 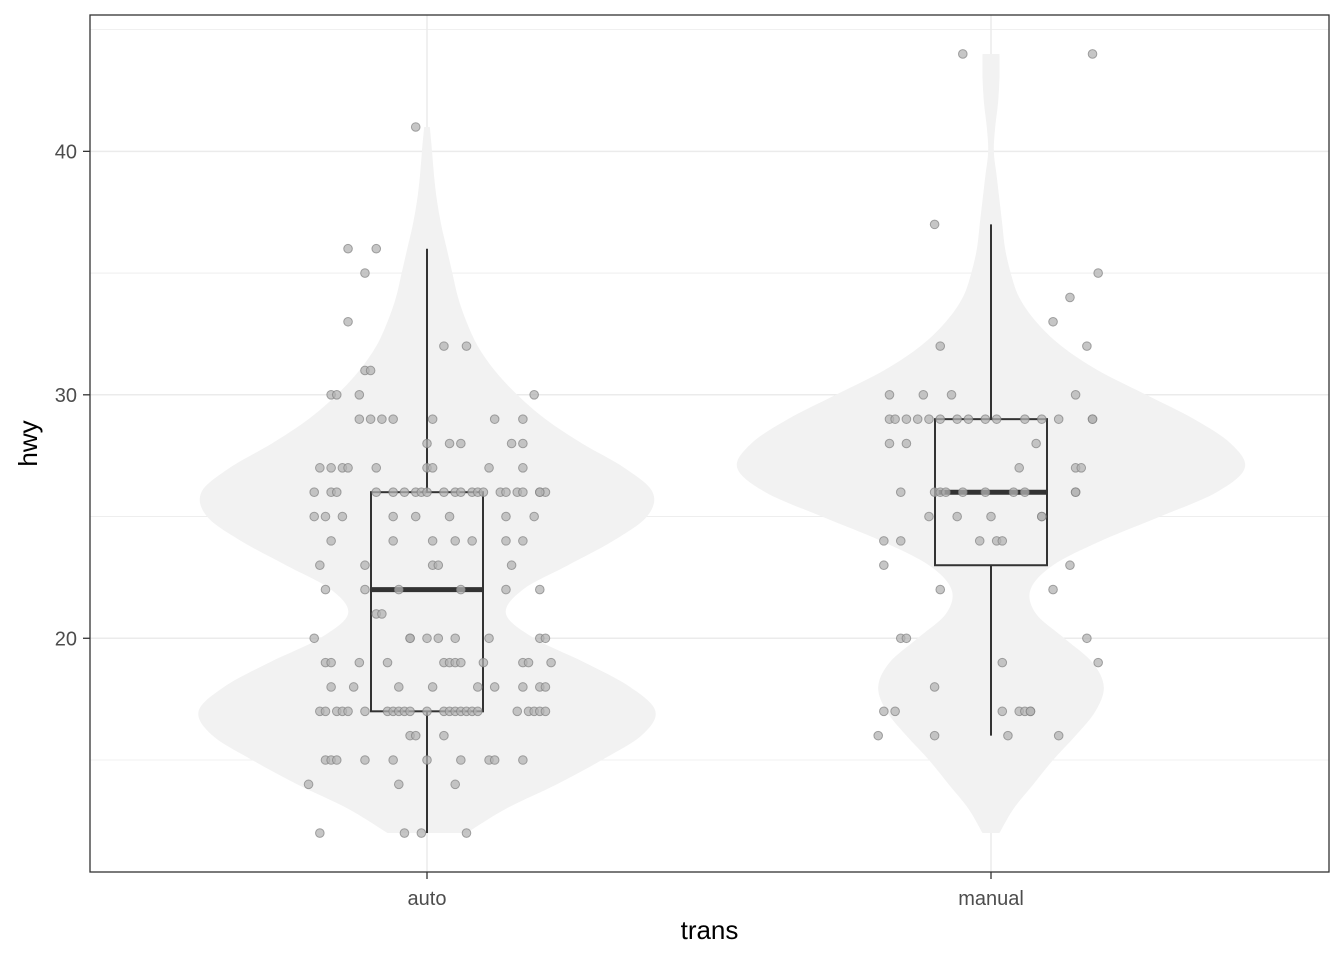 I want to click on x-axis-title: trans, so click(x=710, y=930).